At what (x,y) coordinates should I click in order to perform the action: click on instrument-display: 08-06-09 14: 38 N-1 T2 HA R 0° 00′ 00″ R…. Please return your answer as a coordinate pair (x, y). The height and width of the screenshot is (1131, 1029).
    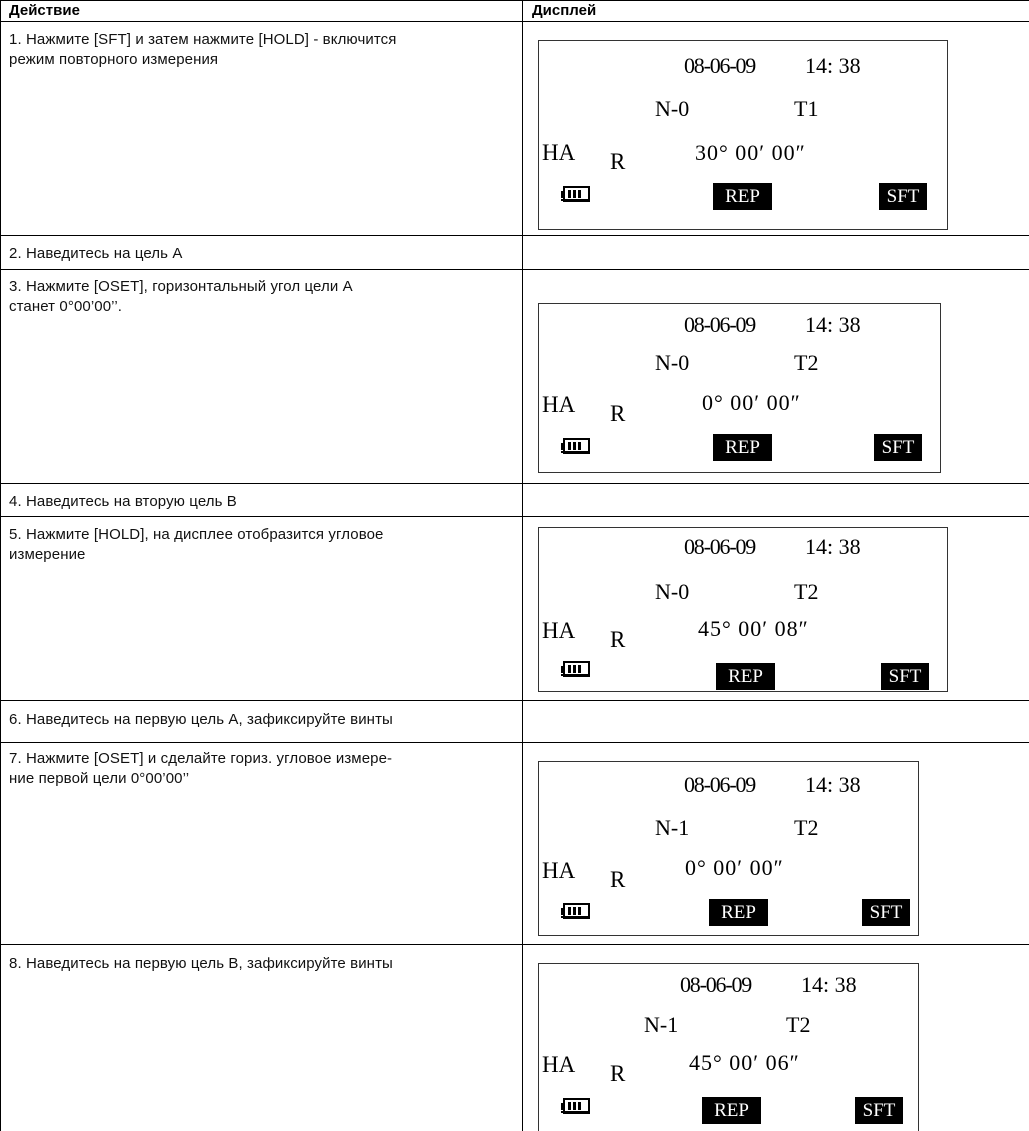
    Looking at the image, I should click on (728, 848).